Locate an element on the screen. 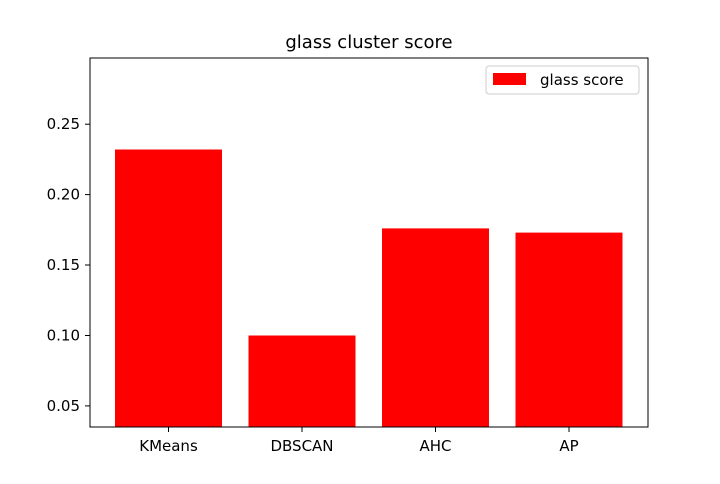 The image size is (720, 484). y-tick-label: 0.10 is located at coordinates (63, 336).